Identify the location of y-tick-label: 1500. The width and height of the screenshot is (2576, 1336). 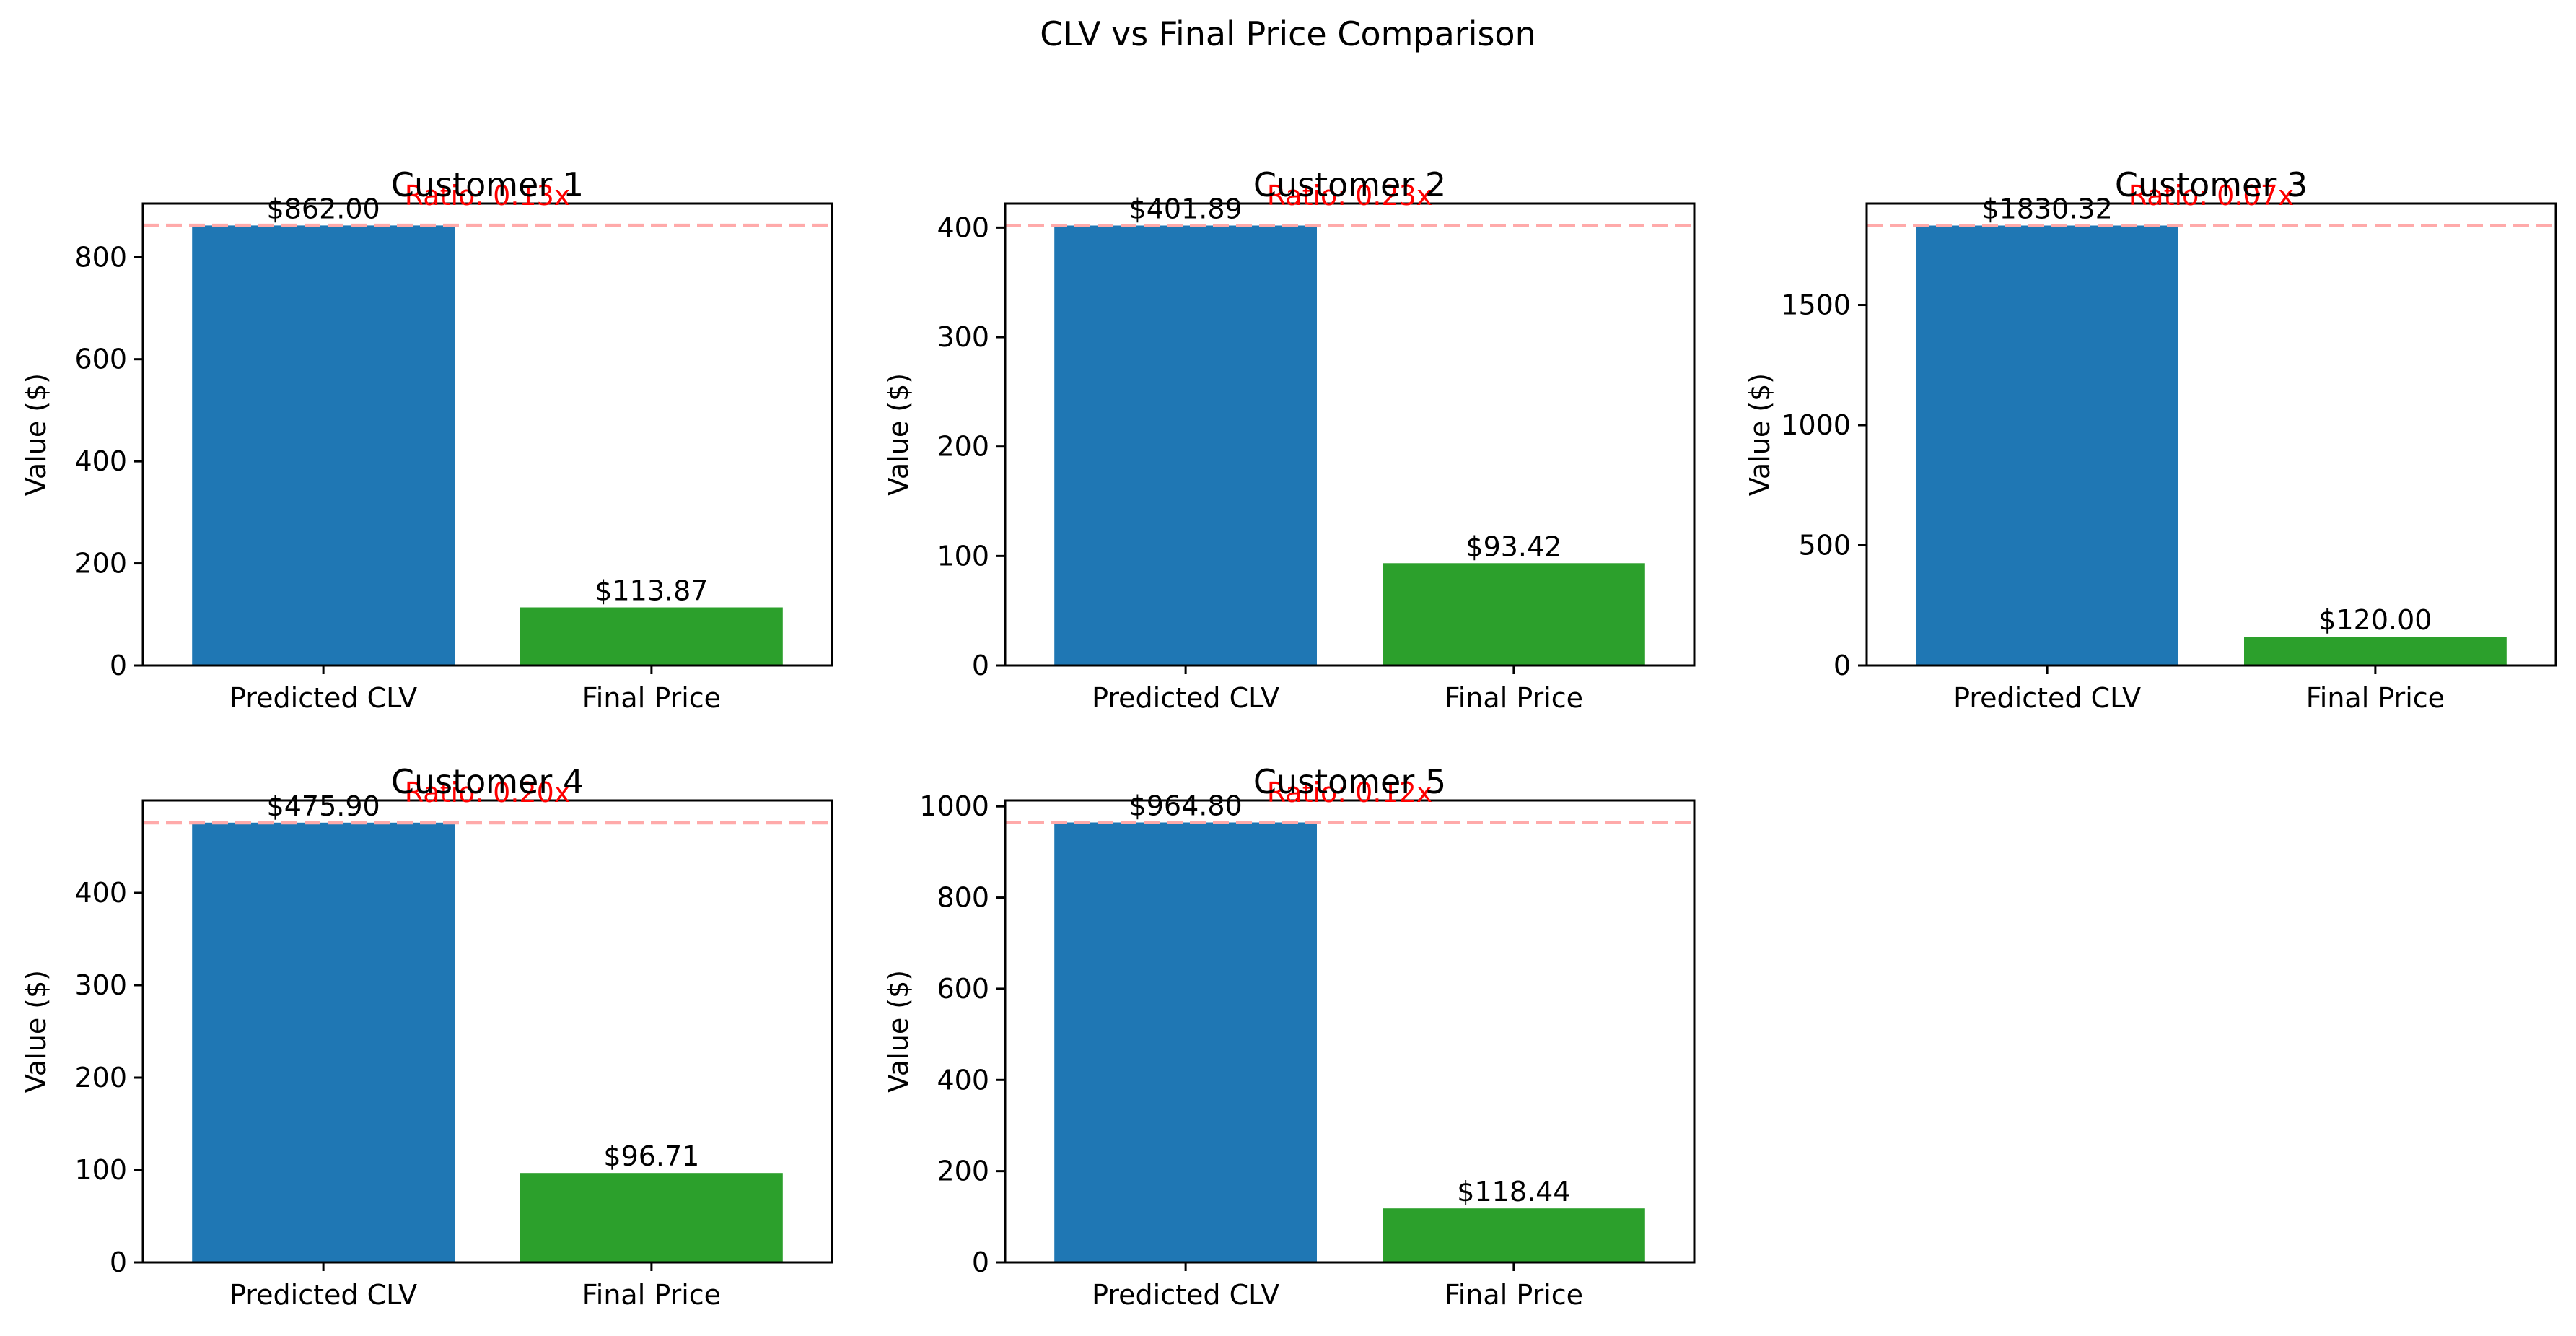
(1816, 305).